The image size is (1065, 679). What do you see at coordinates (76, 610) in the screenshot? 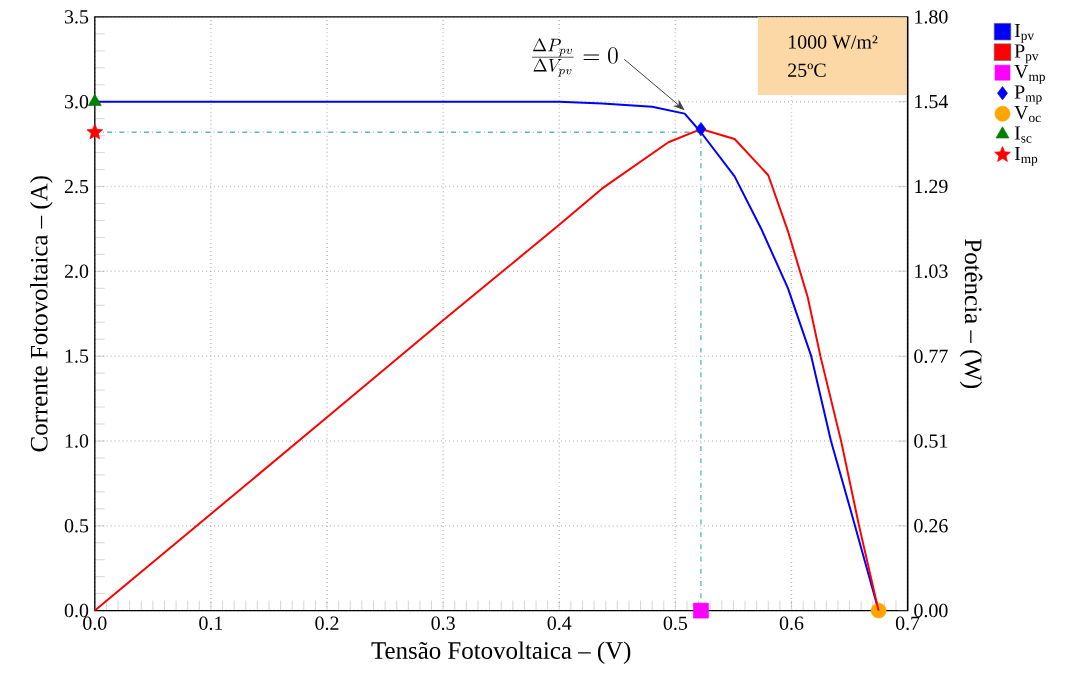
I see `y-tick-label: 0.0` at bounding box center [76, 610].